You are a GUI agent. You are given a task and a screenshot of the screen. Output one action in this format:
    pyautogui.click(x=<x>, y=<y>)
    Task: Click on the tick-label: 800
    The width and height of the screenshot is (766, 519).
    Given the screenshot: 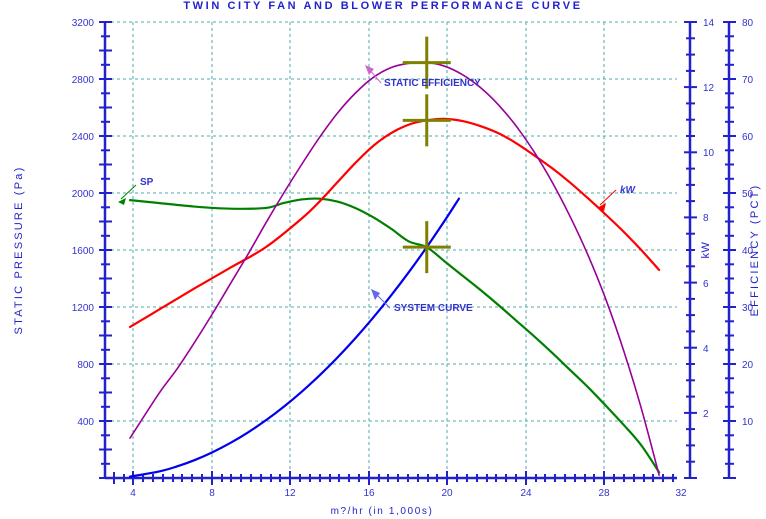 What is the action you would take?
    pyautogui.click(x=85, y=365)
    